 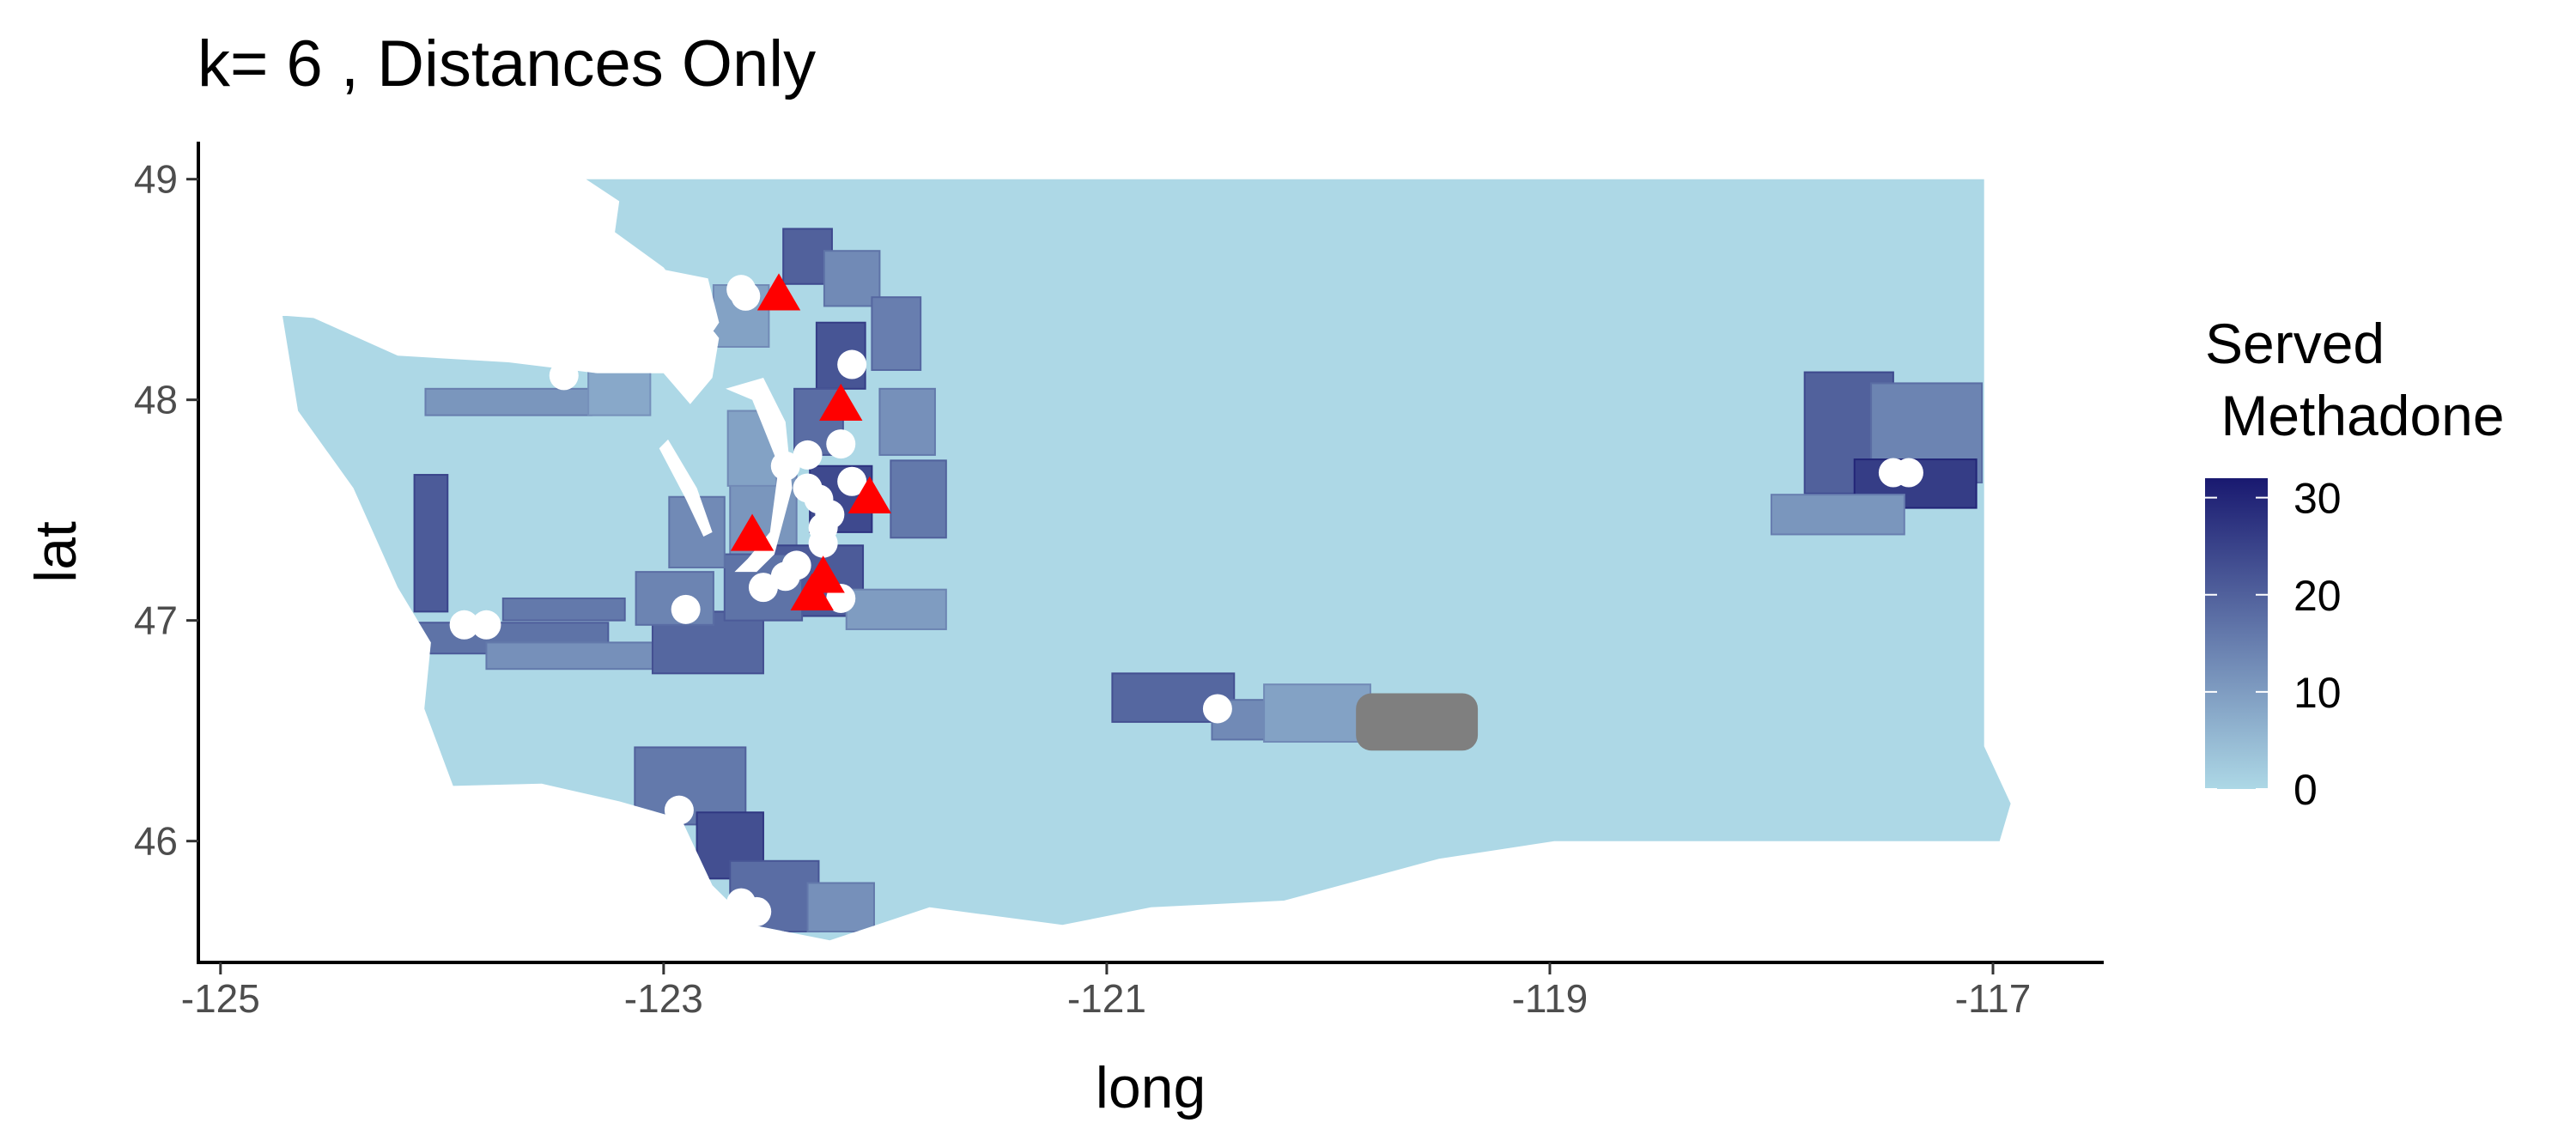 I want to click on y-tick-label: 47, so click(x=156, y=620).